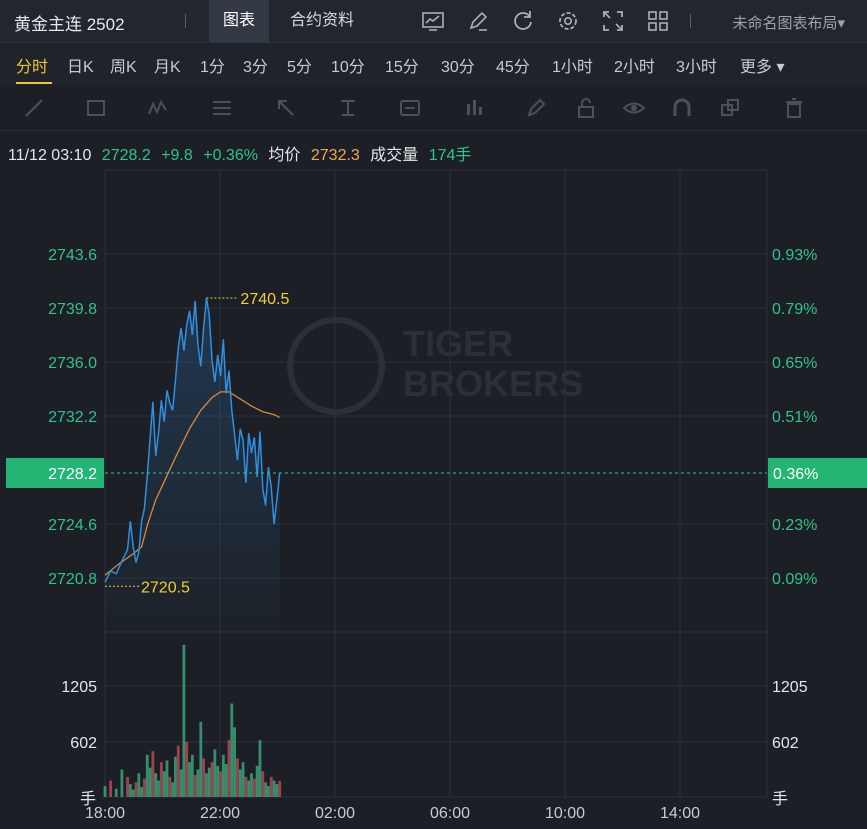 Image resolution: width=867 pixels, height=829 pixels. I want to click on period-2hour: 2小时, so click(634, 67).